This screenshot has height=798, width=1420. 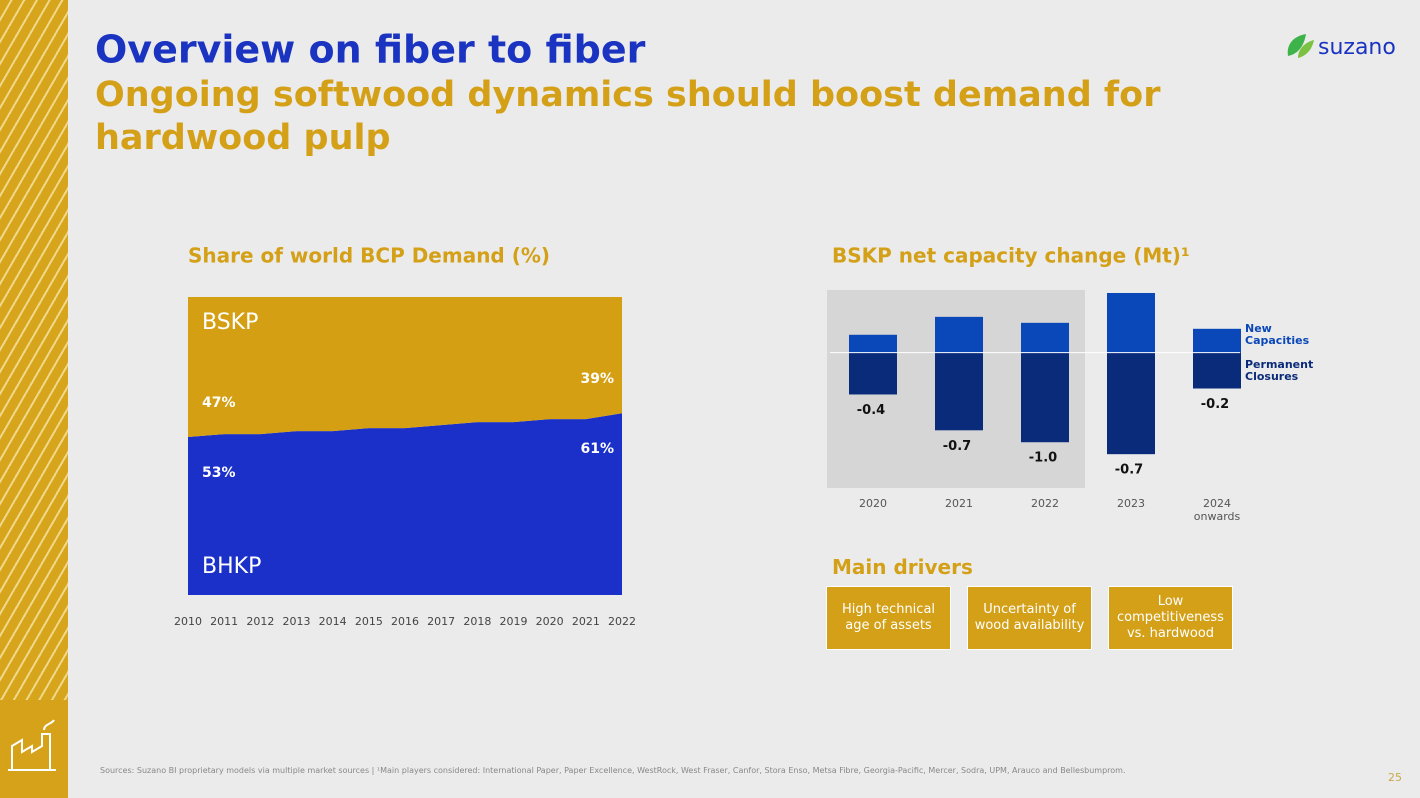 I want to click on net-label: -0.2, so click(x=1215, y=404).